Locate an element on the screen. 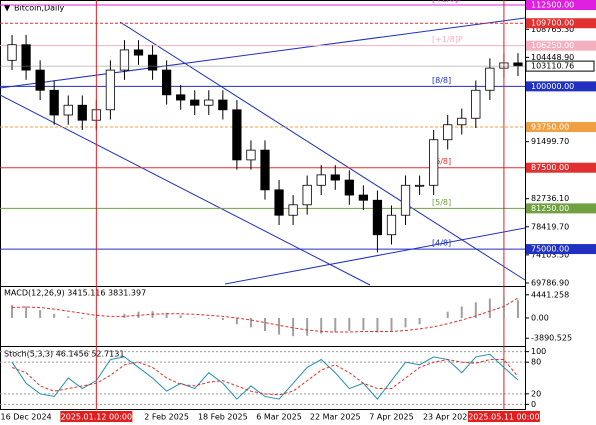 The height and width of the screenshot is (425, 596). y-tick-label: 108765.30 is located at coordinates (552, 29).